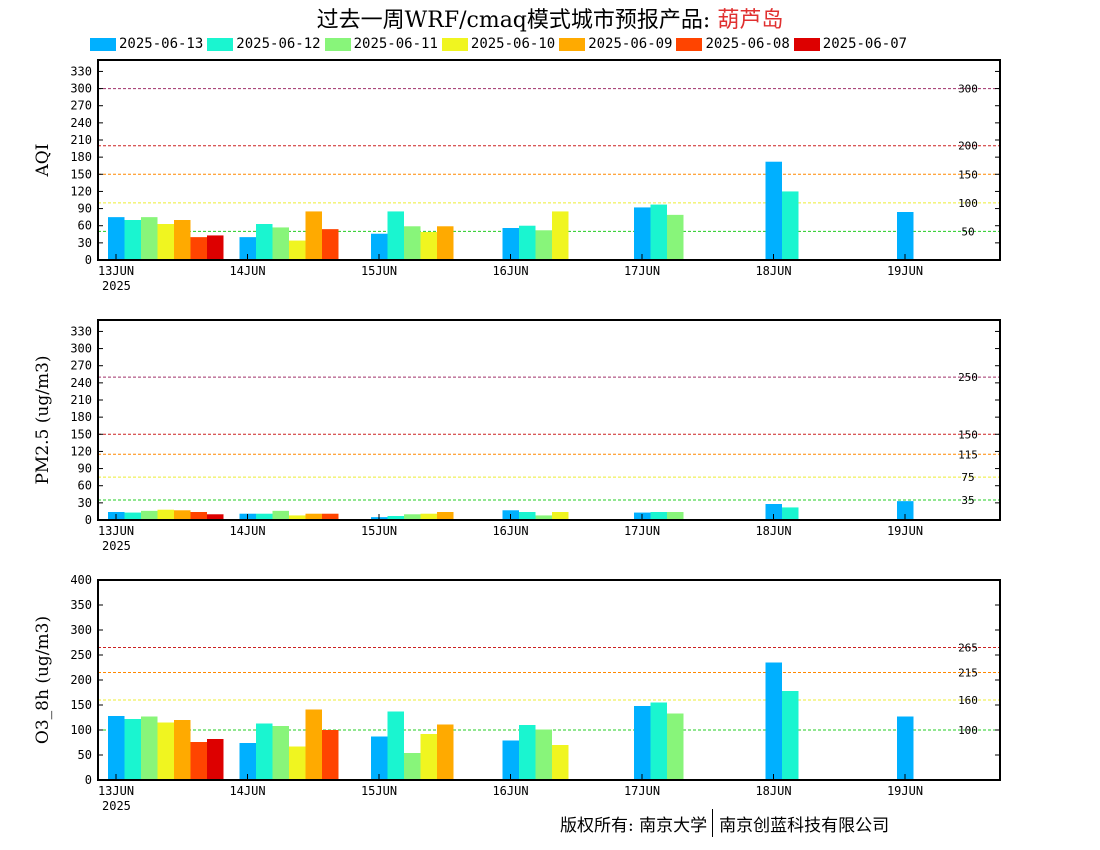 This screenshot has width=1100, height=850. What do you see at coordinates (81, 655) in the screenshot?
I see `y-tick-label: 250` at bounding box center [81, 655].